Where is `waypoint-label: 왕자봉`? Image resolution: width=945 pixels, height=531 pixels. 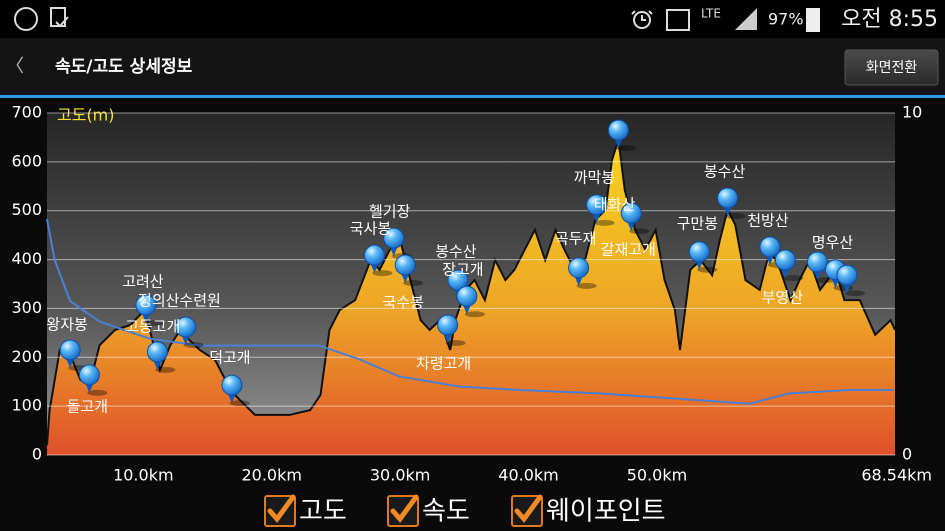 waypoint-label: 왕자봉 is located at coordinates (66, 324).